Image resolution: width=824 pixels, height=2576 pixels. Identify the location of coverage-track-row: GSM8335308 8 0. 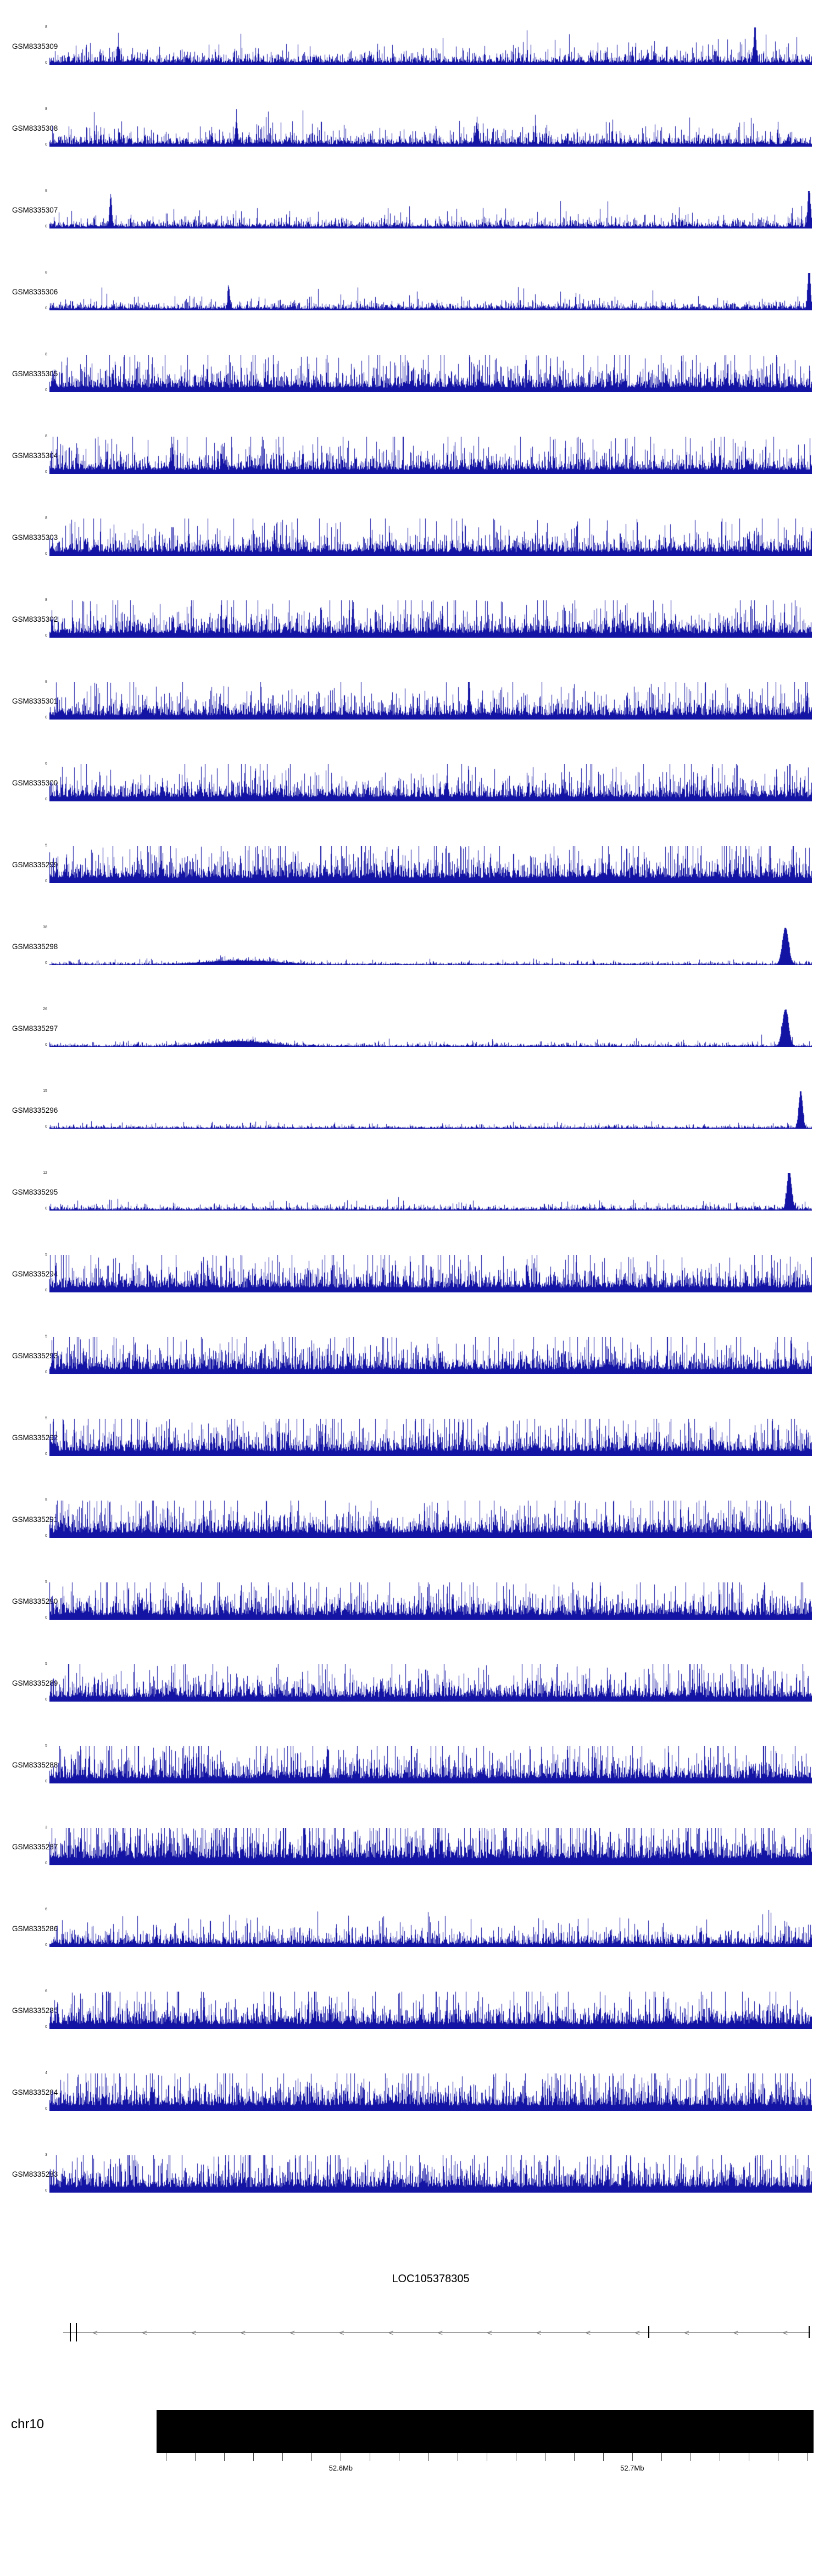
(412, 145).